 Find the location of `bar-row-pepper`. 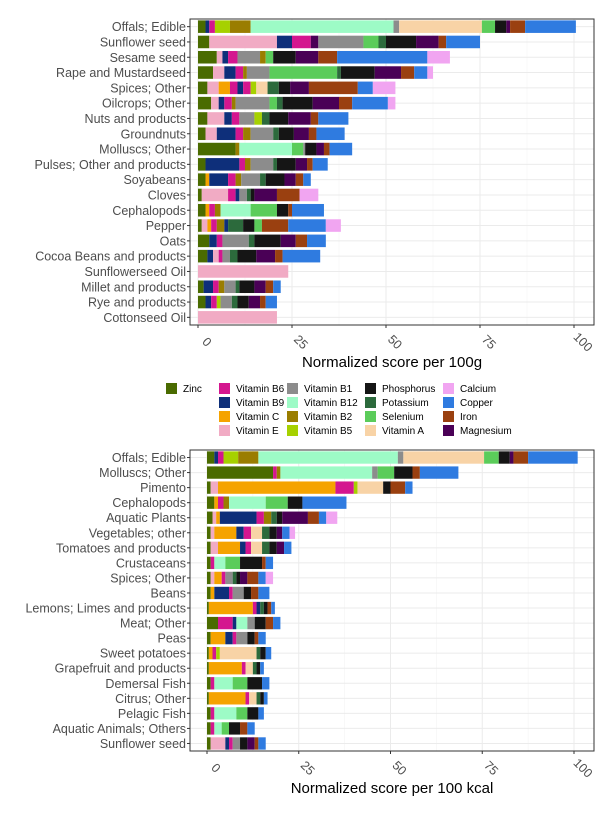

bar-row-pepper is located at coordinates (269, 225).